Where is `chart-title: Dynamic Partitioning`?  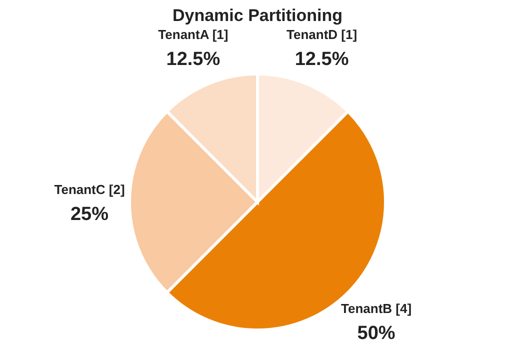
chart-title: Dynamic Partitioning is located at coordinates (257, 15).